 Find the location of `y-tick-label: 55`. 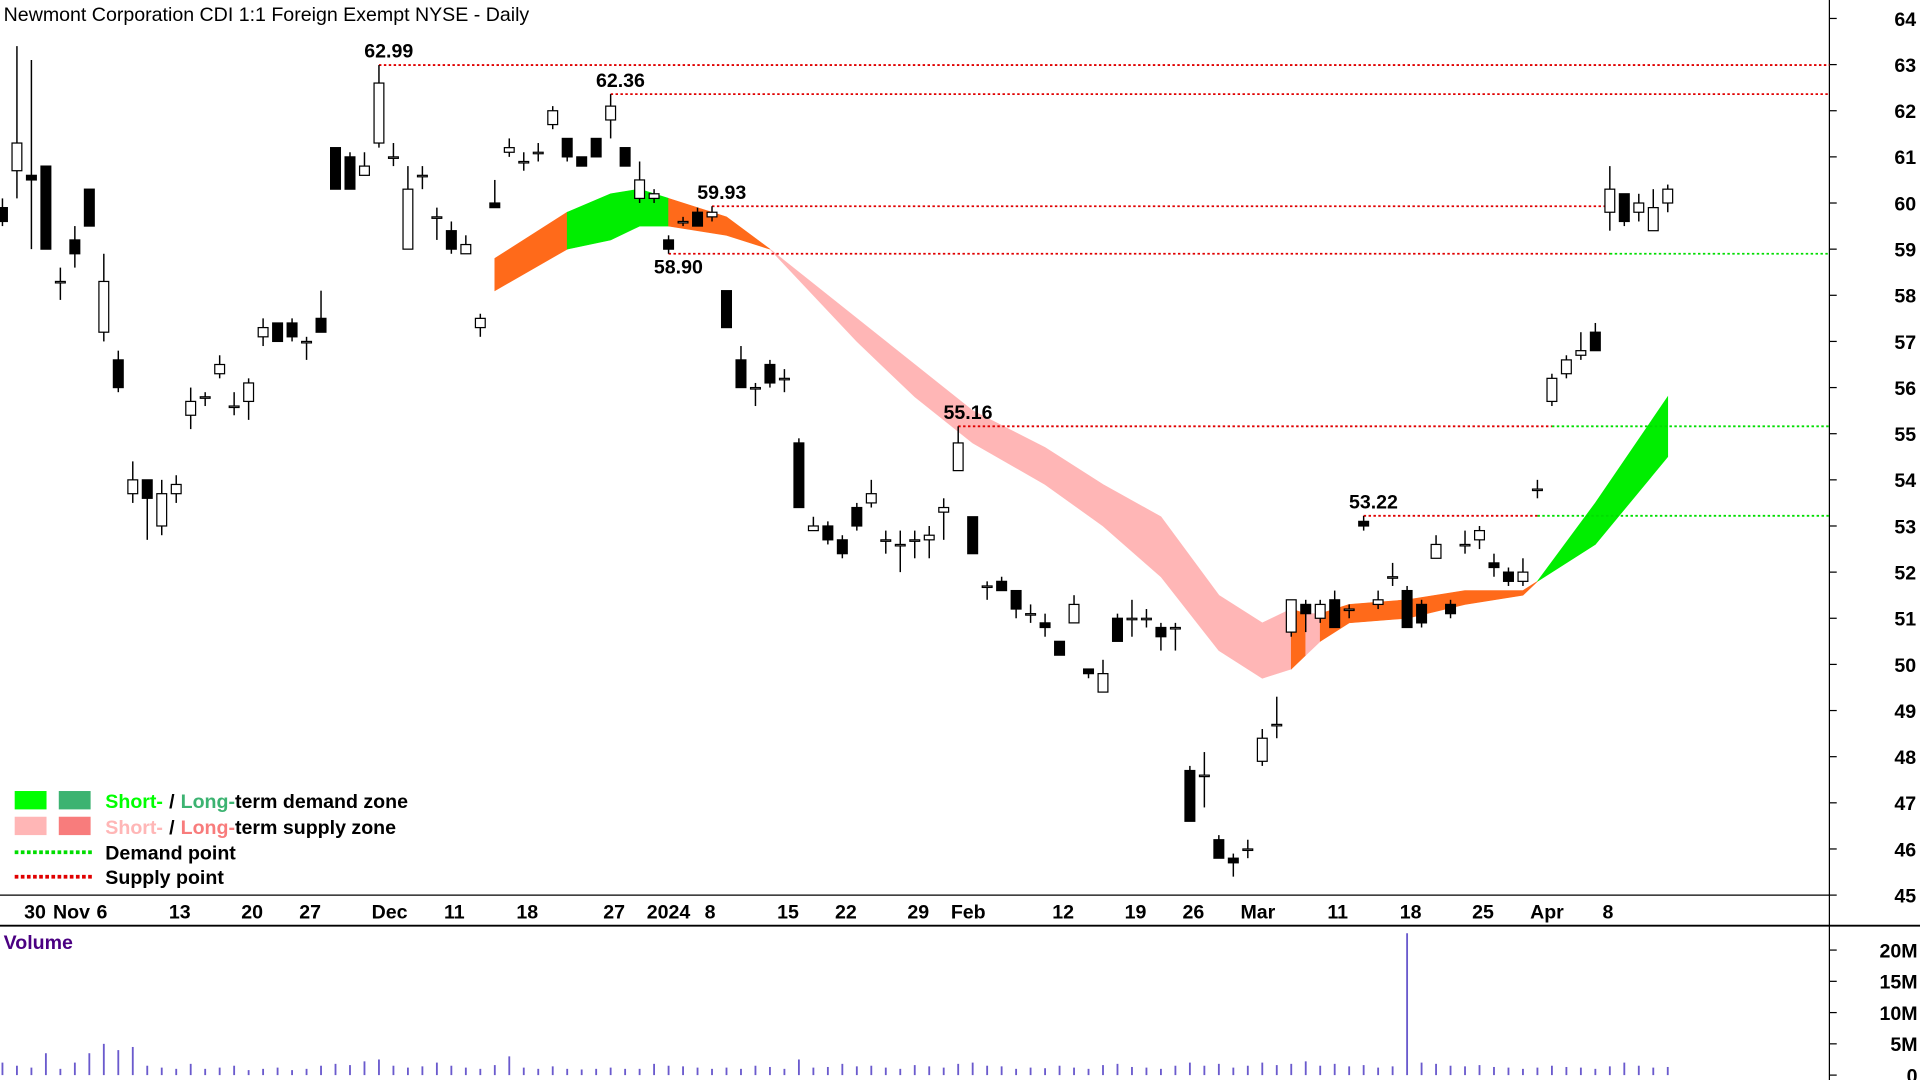

y-tick-label: 55 is located at coordinates (1905, 435).